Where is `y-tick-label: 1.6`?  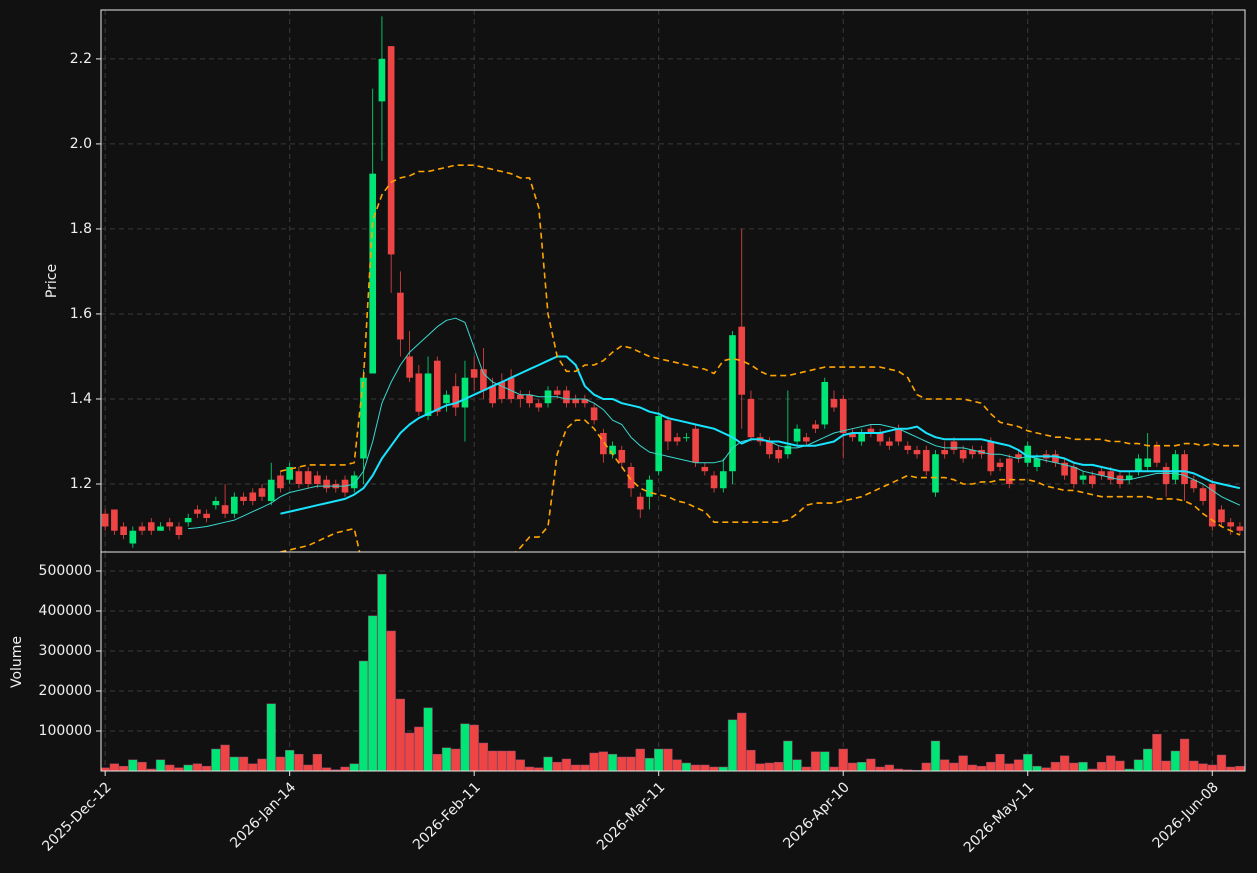 y-tick-label: 1.6 is located at coordinates (81, 314).